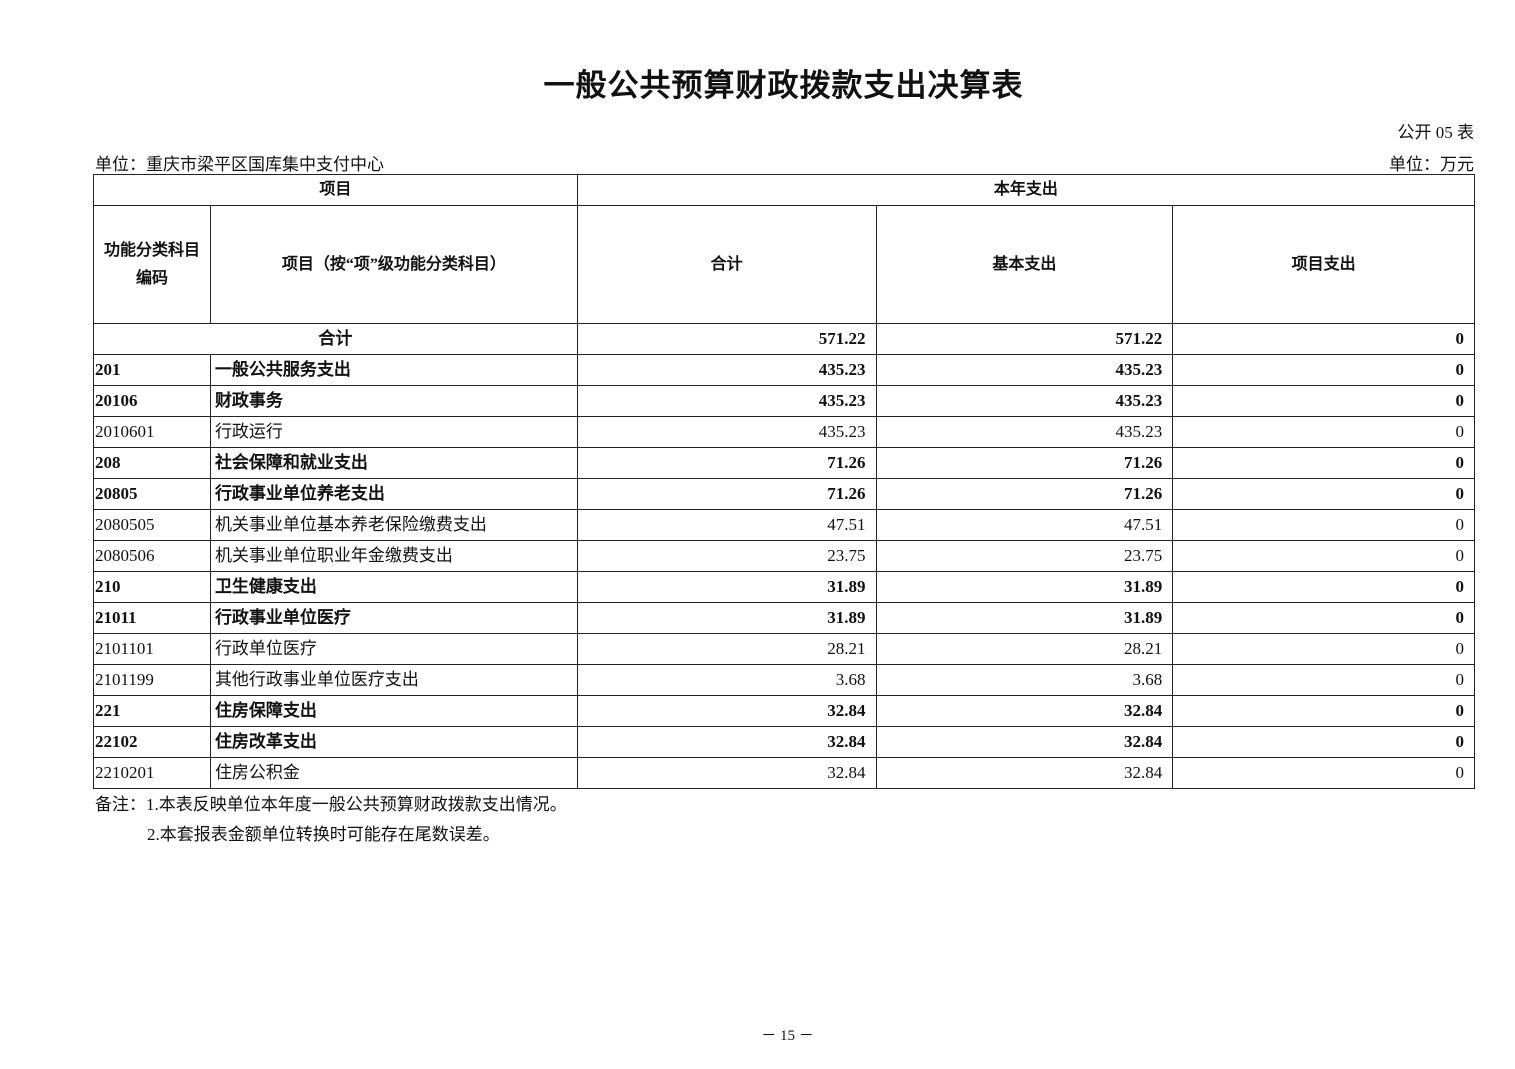  I want to click on header-code: 功能分类科目编码, so click(152, 264).